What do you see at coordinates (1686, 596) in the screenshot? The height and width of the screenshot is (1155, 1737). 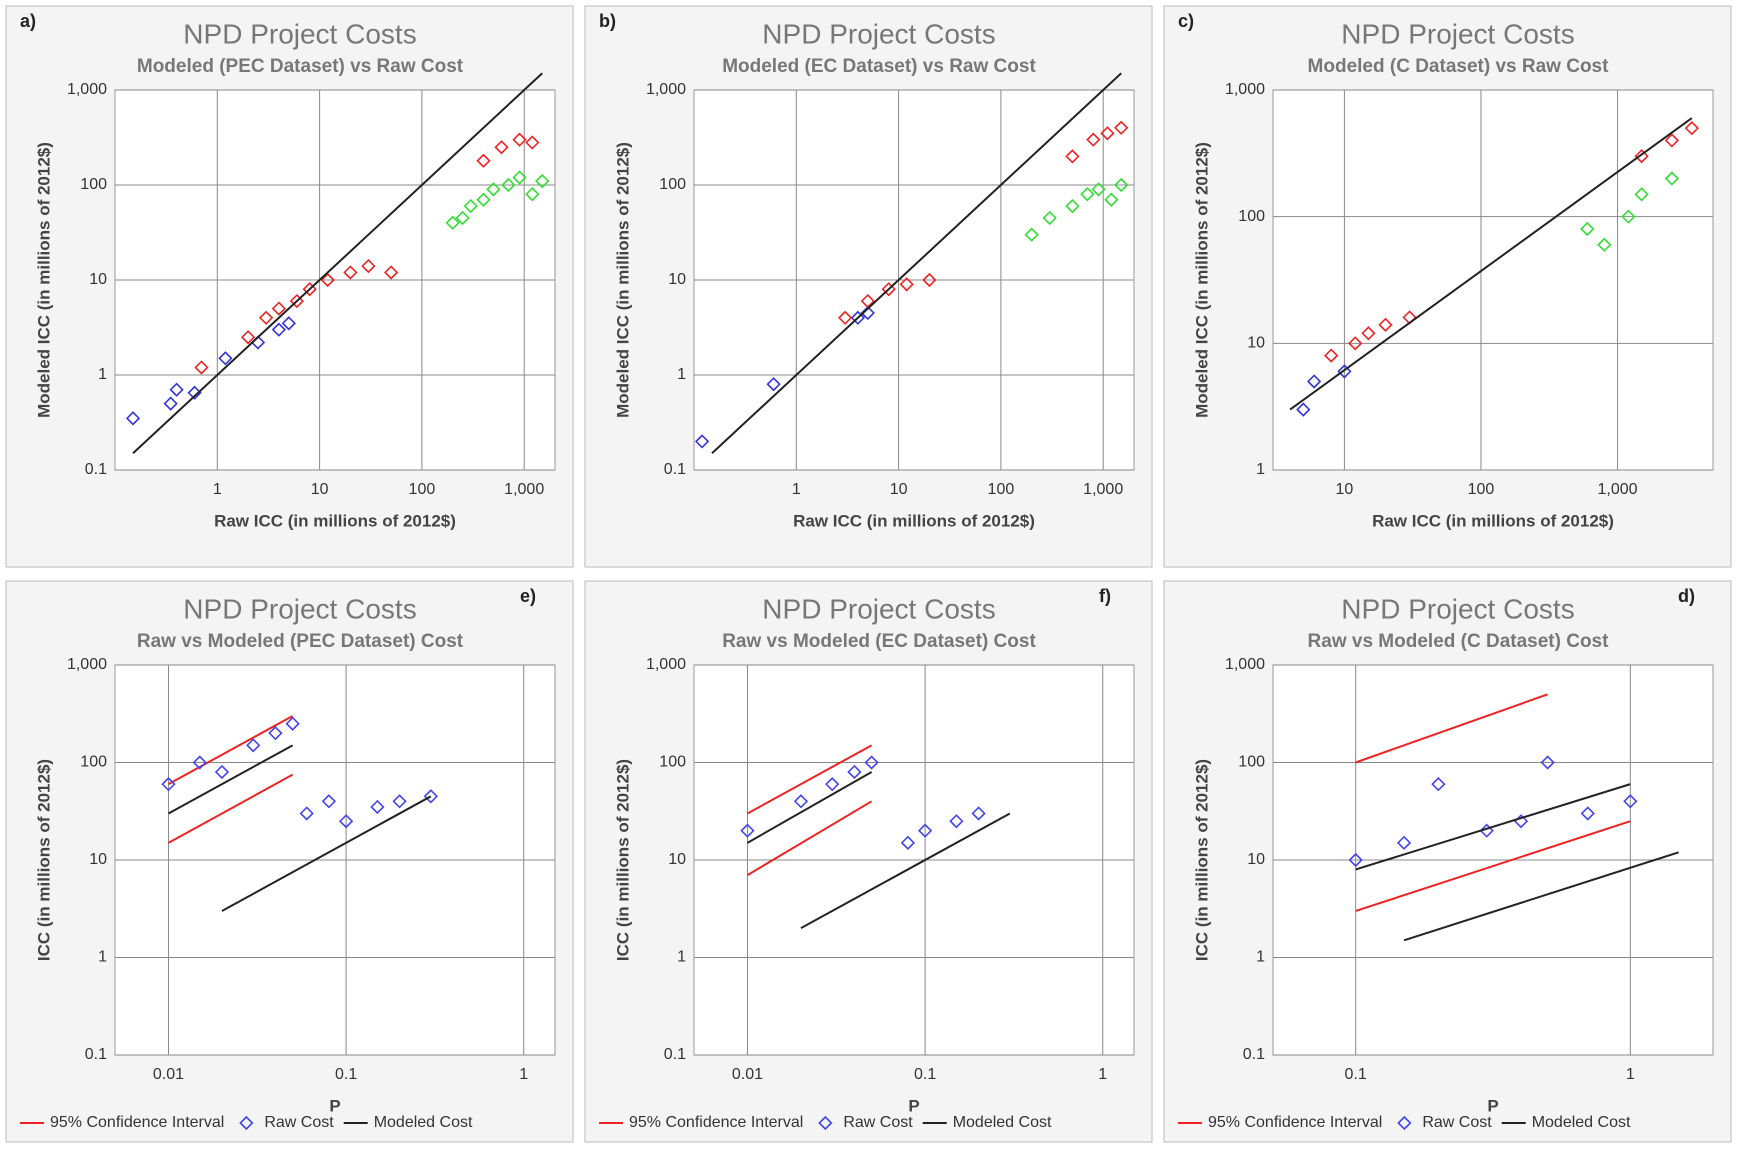 I see `panel-label: d)` at bounding box center [1686, 596].